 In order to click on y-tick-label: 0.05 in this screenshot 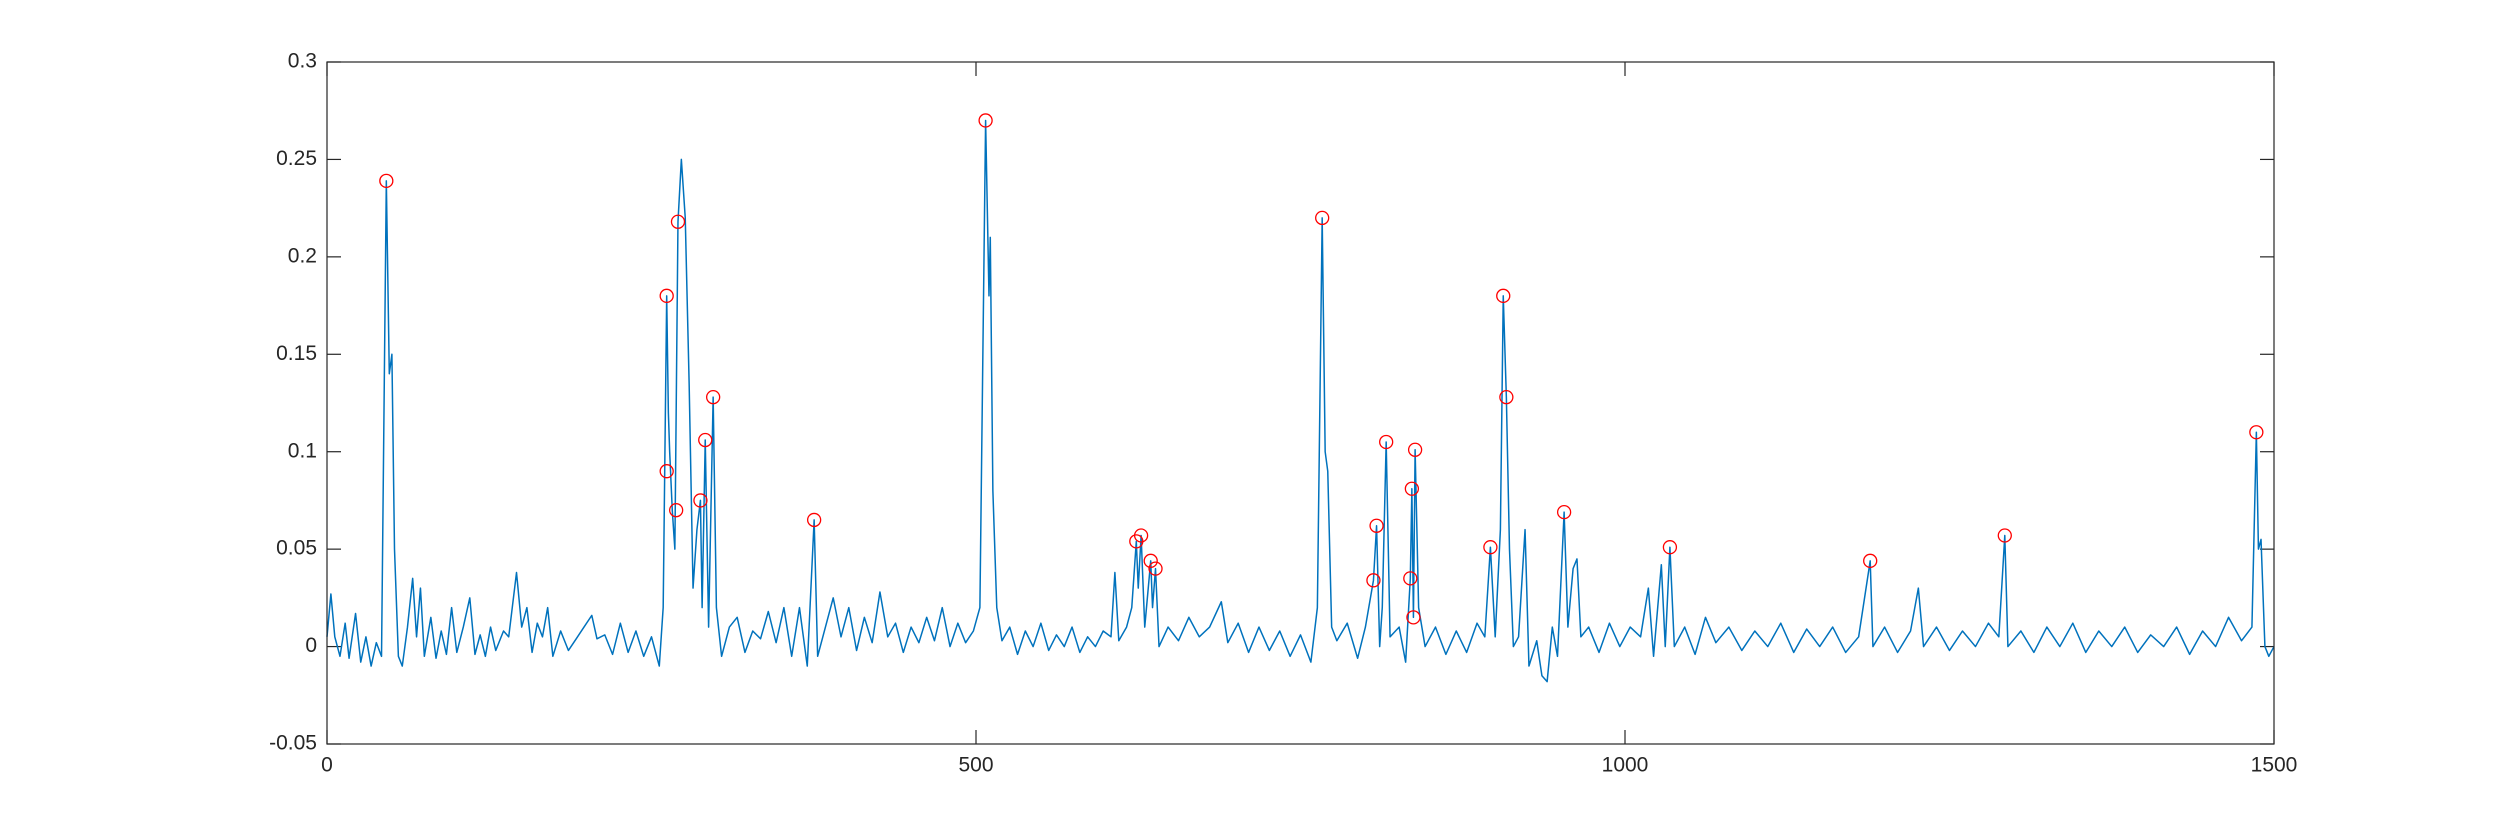, I will do `click(296, 548)`.